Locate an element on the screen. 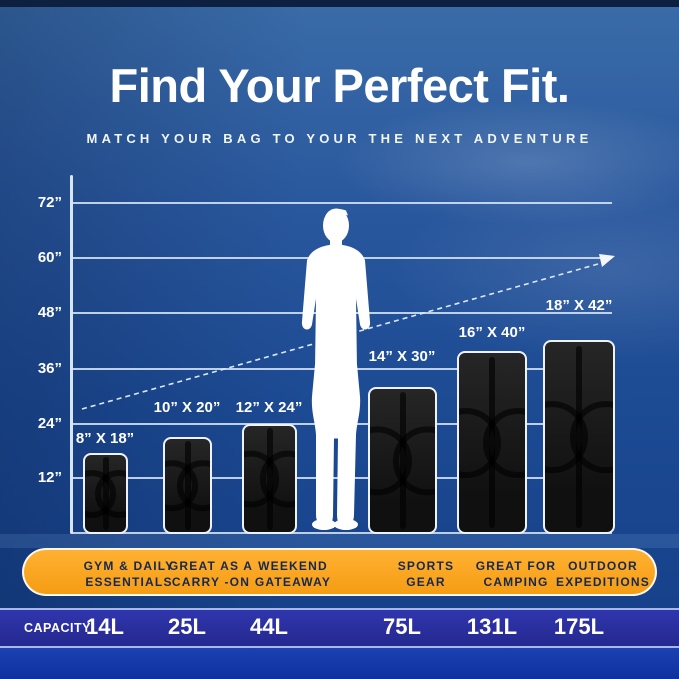  y-axis-tick: 72” is located at coordinates (49, 202).